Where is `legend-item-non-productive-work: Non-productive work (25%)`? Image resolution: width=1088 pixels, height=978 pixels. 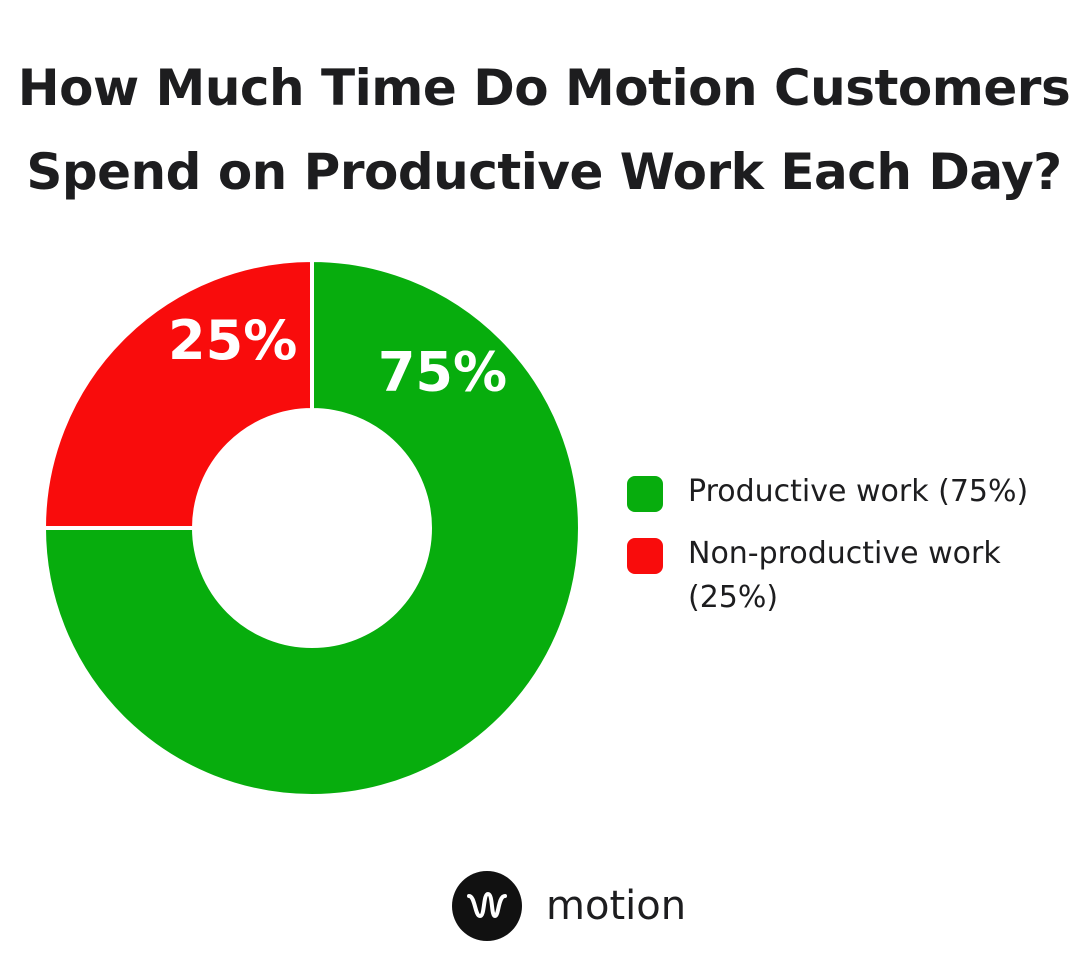
legend-item-non-productive-work: Non-productive work (25%) is located at coordinates (847, 576).